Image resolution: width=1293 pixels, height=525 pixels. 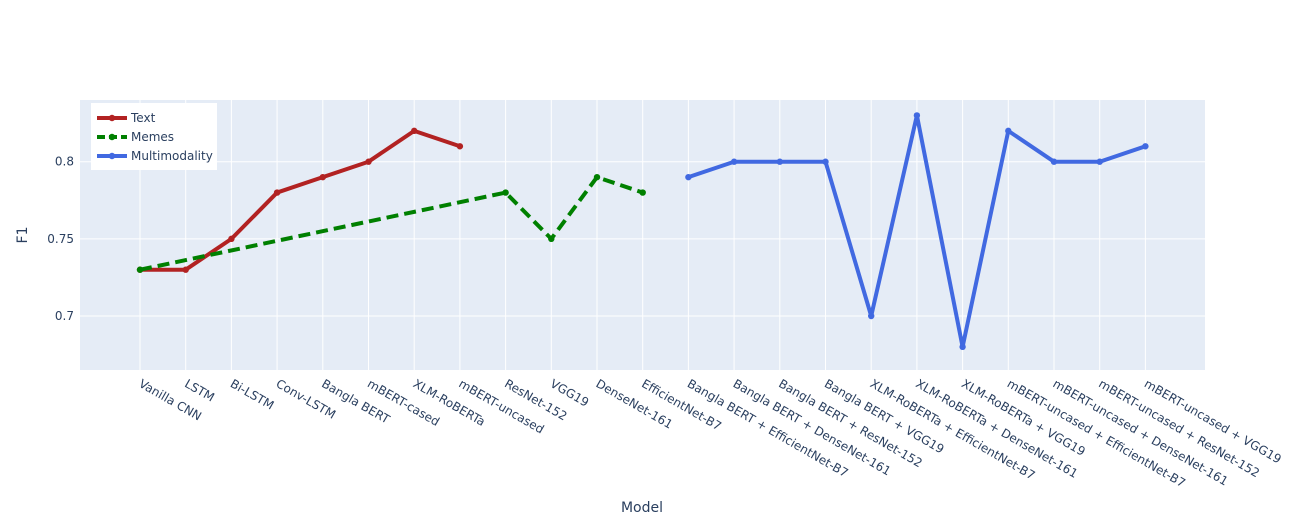 I want to click on y-tick-label: 0.75, so click(x=60, y=239).